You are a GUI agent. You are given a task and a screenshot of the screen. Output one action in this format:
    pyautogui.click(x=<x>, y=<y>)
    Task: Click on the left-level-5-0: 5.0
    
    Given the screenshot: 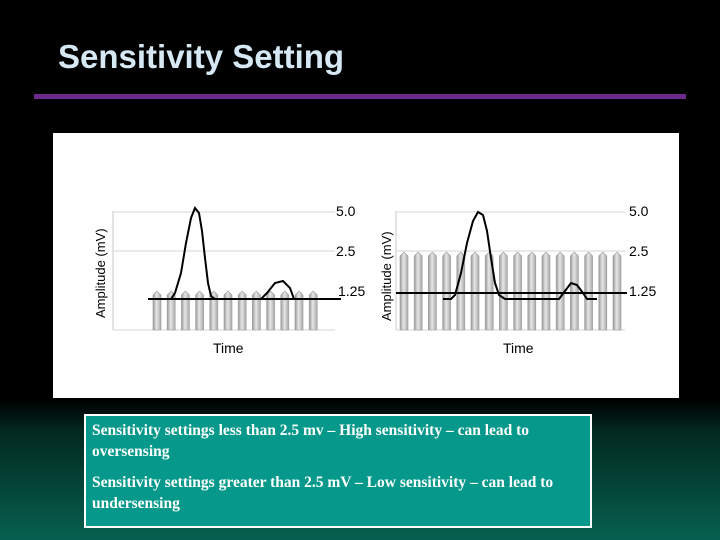 What is the action you would take?
    pyautogui.click(x=346, y=211)
    